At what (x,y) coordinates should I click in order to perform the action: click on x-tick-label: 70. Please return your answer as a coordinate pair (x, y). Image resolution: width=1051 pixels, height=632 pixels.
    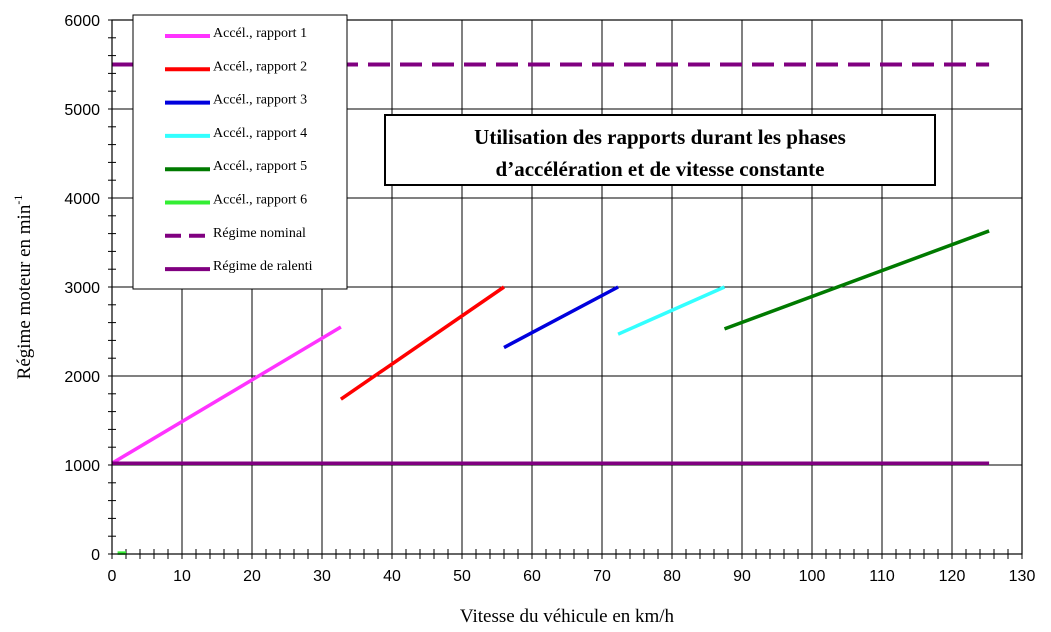
    Looking at the image, I should click on (602, 576).